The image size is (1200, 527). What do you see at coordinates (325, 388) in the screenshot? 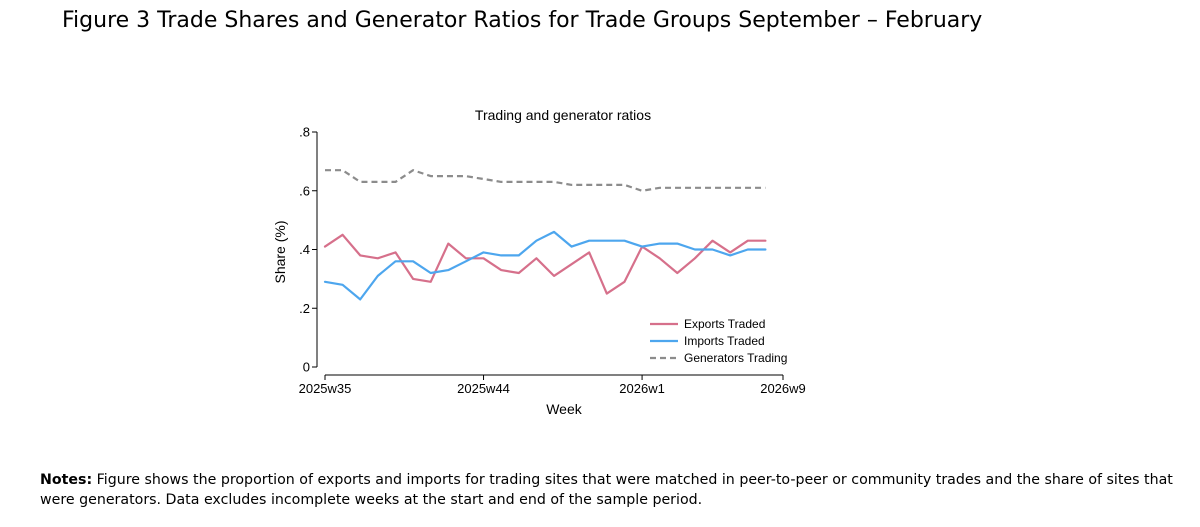
I see `x-tick-label: 2025w35` at bounding box center [325, 388].